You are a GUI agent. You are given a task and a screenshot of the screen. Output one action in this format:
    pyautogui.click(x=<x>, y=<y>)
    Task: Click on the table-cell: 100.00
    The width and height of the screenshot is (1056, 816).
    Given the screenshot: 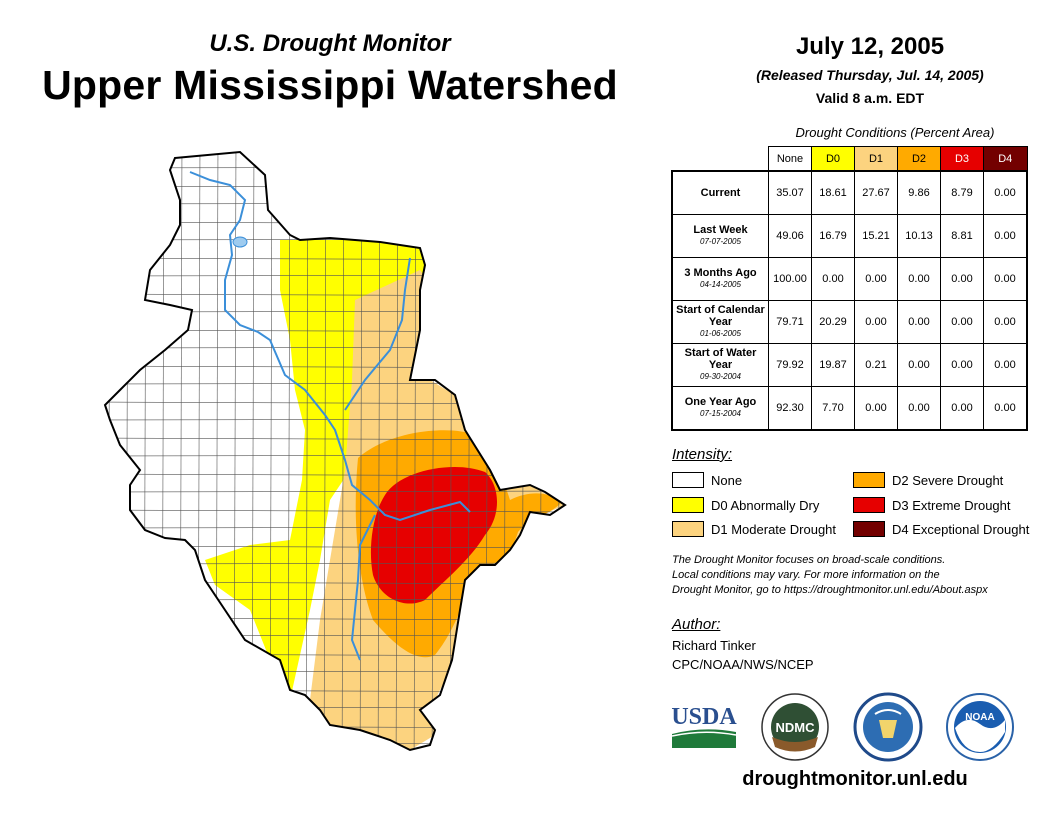 What is the action you would take?
    pyautogui.click(x=790, y=279)
    